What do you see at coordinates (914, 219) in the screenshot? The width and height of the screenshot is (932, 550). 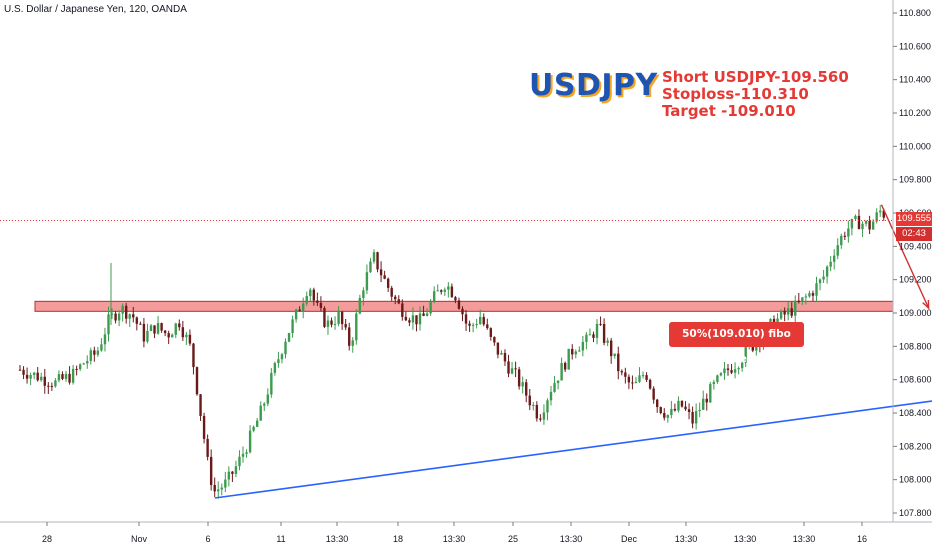 I see `current-price-tag: 109.555` at bounding box center [914, 219].